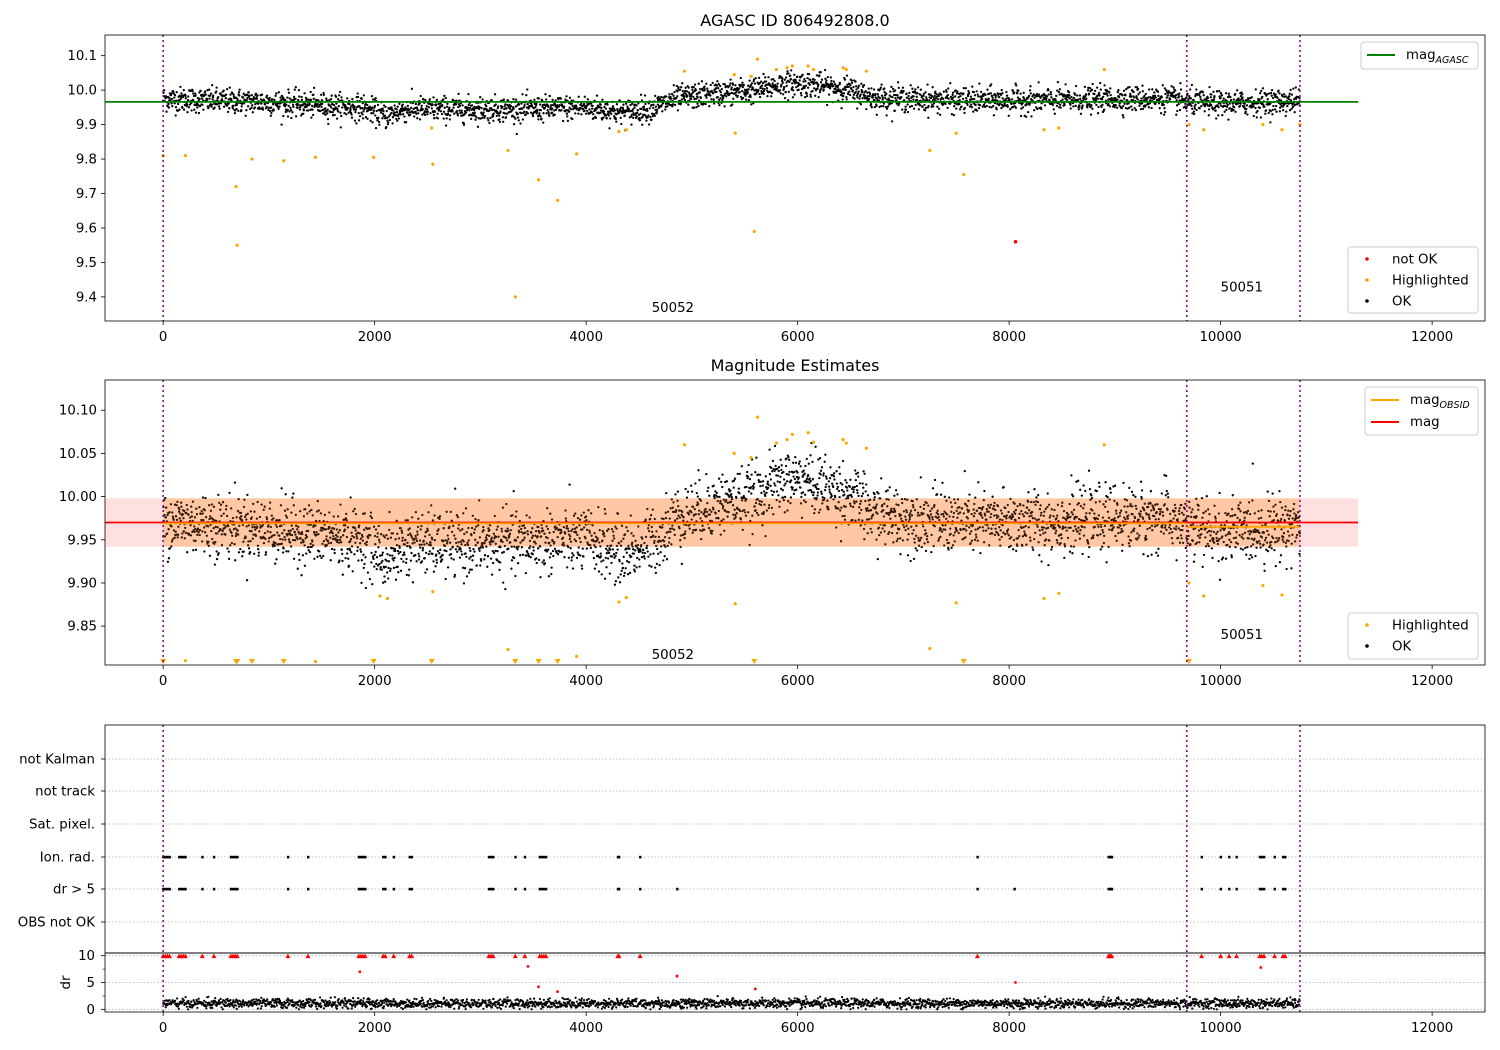  Describe the element at coordinates (375, 337) in the screenshot. I see `x-tick-label: 2000` at that location.